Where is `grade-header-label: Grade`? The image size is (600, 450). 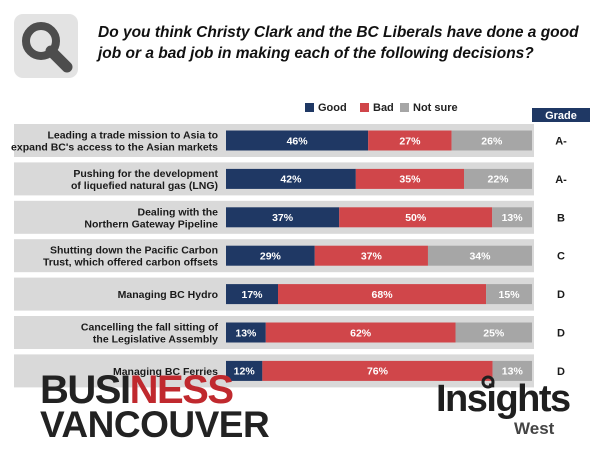
grade-header-label: Grade is located at coordinates (561, 116).